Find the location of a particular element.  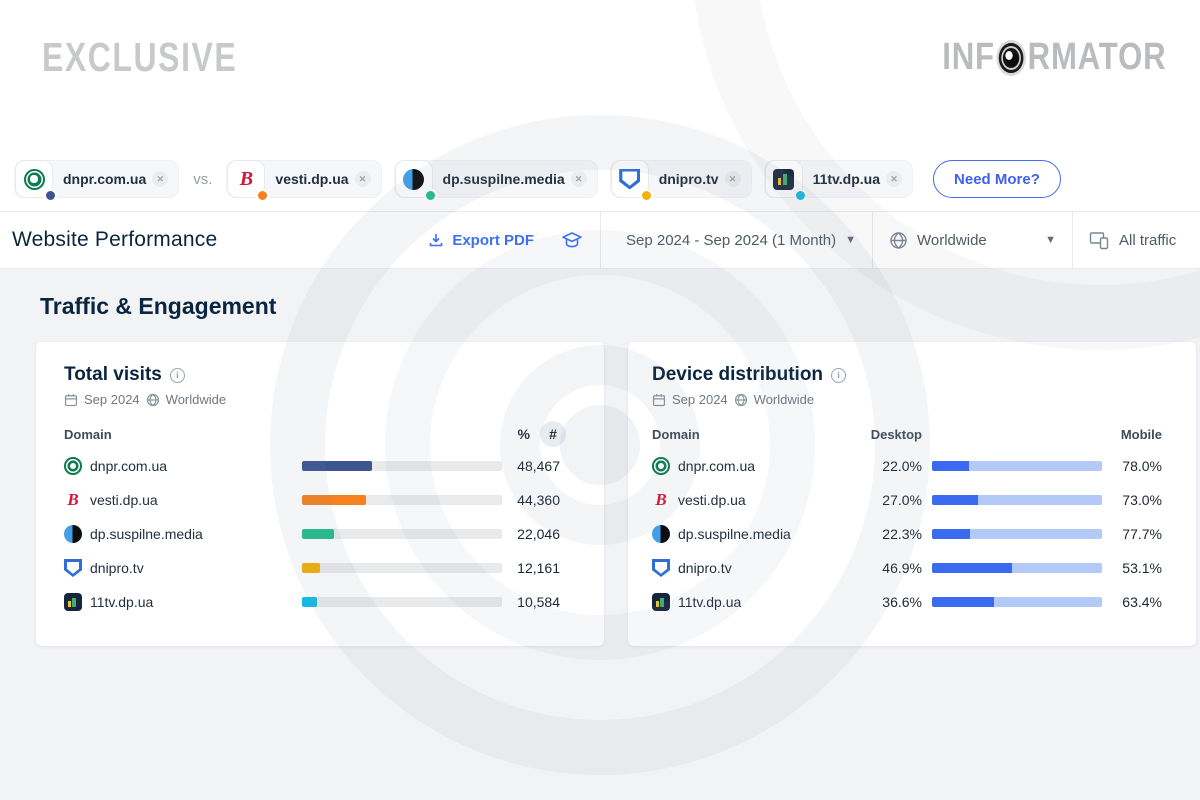

favicon-vesti-icon is located at coordinates (73, 500).